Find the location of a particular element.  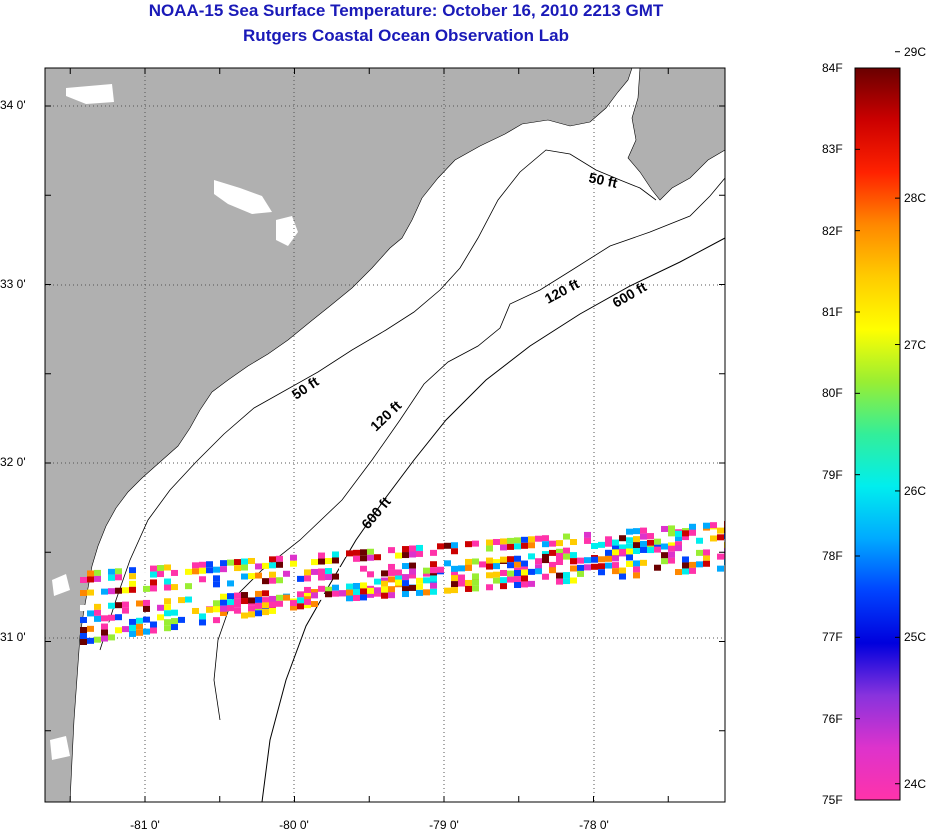

colorbar-f-label: 76F is located at coordinates (832, 718).